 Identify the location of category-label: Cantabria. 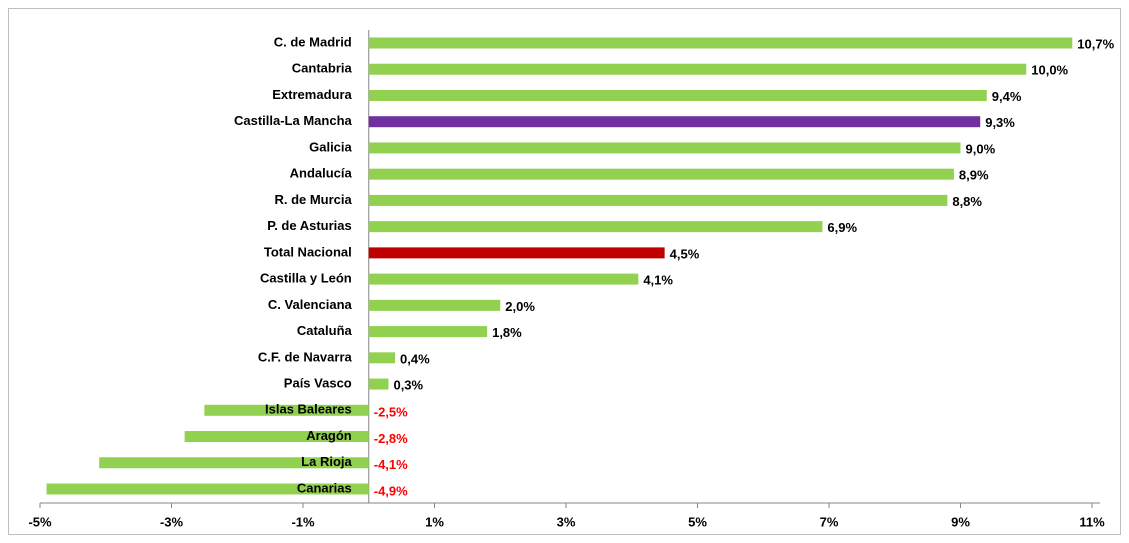
(322, 68).